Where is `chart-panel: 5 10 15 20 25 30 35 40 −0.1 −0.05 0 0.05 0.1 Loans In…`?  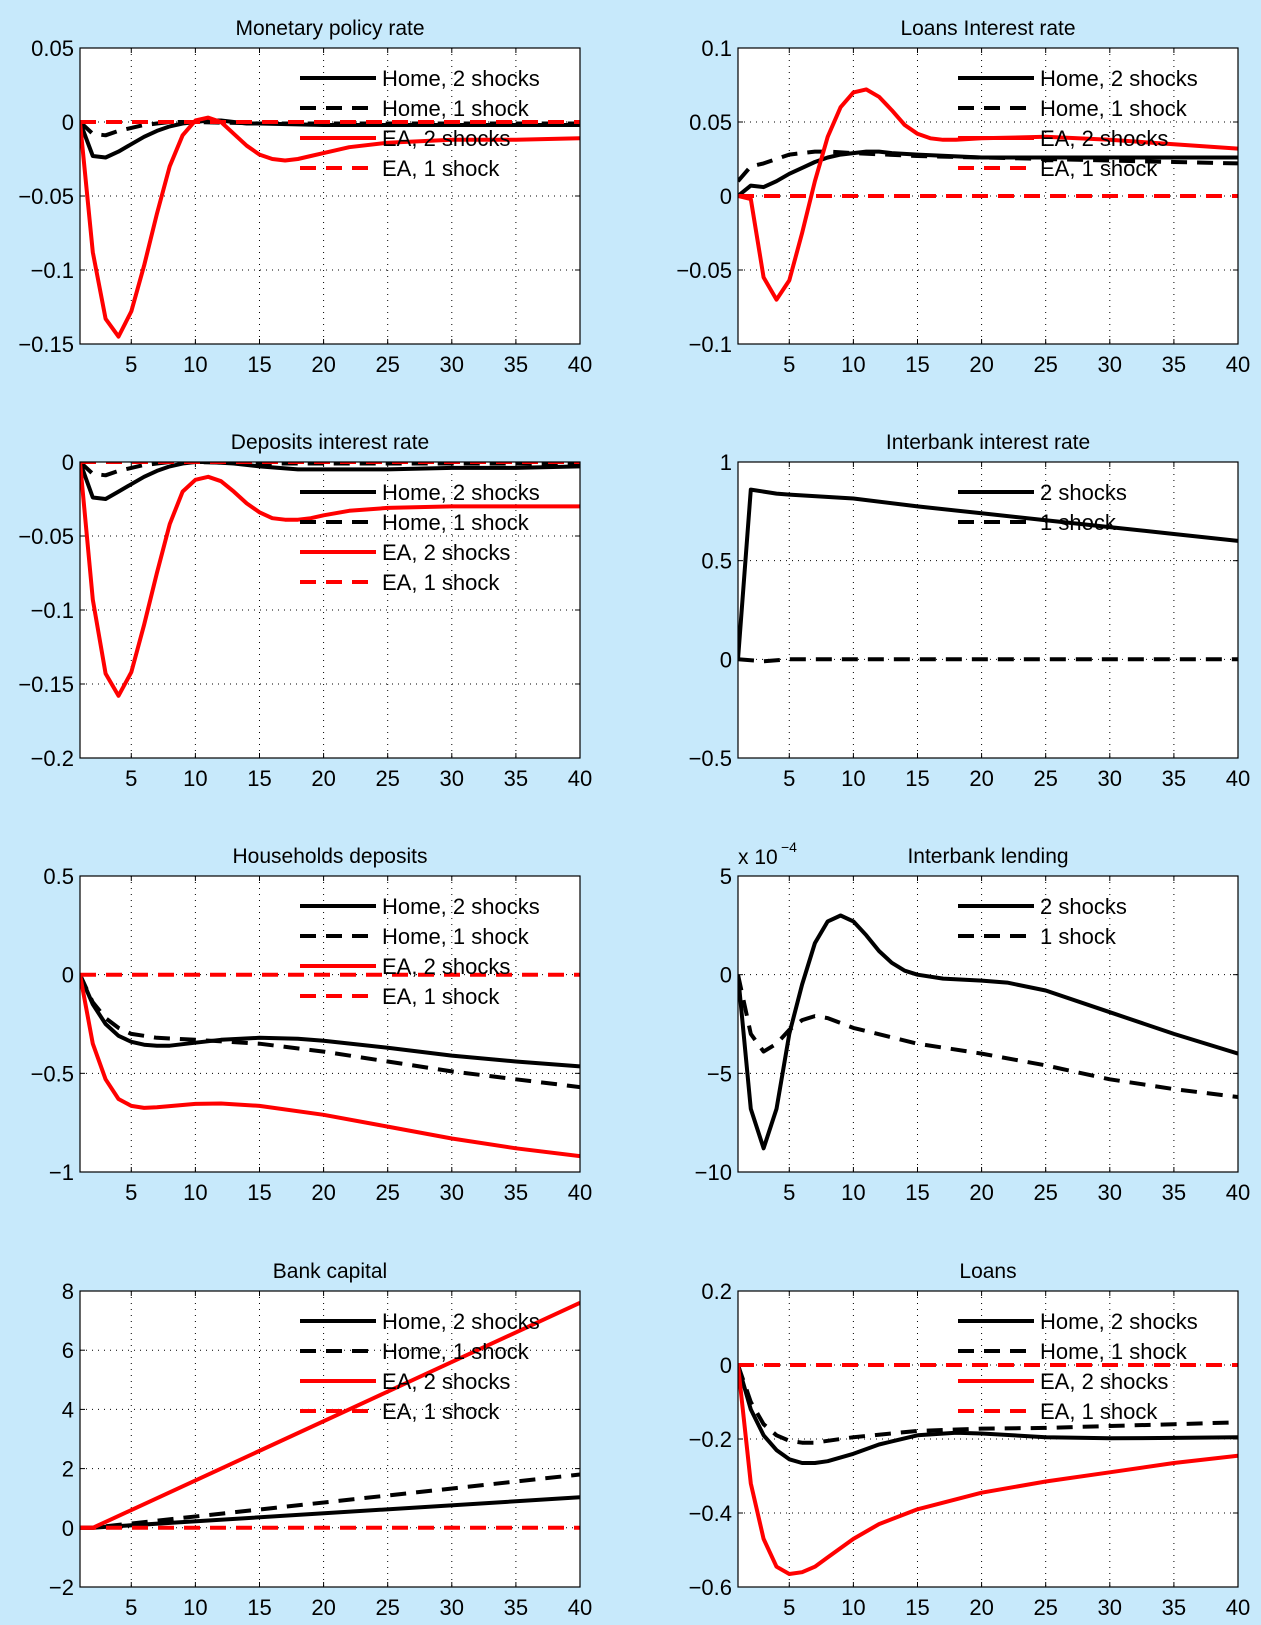 chart-panel: 5 10 15 20 25 30 35 40 −0.1 −0.05 0 0.05 0.1 Loans In… is located at coordinates (963, 197).